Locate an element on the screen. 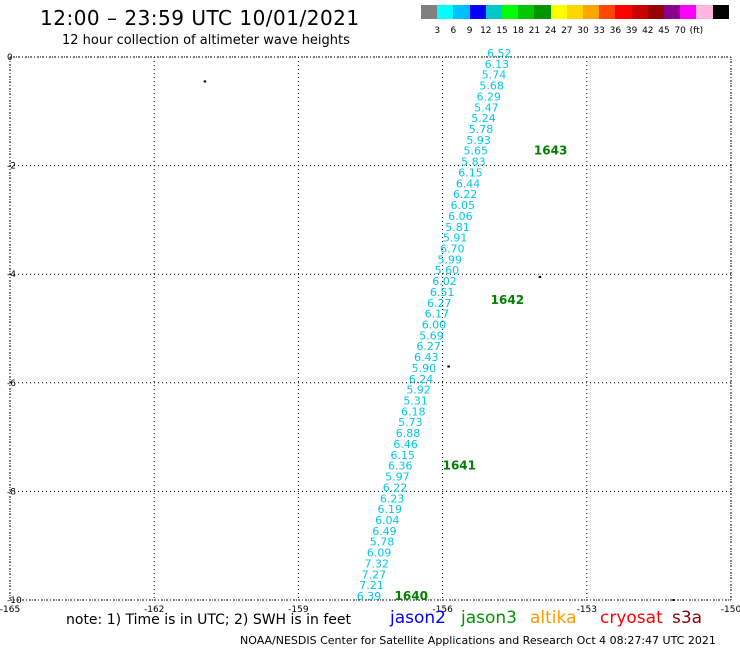 The image size is (740, 650). swh-reading: 5.68 is located at coordinates (491, 86).